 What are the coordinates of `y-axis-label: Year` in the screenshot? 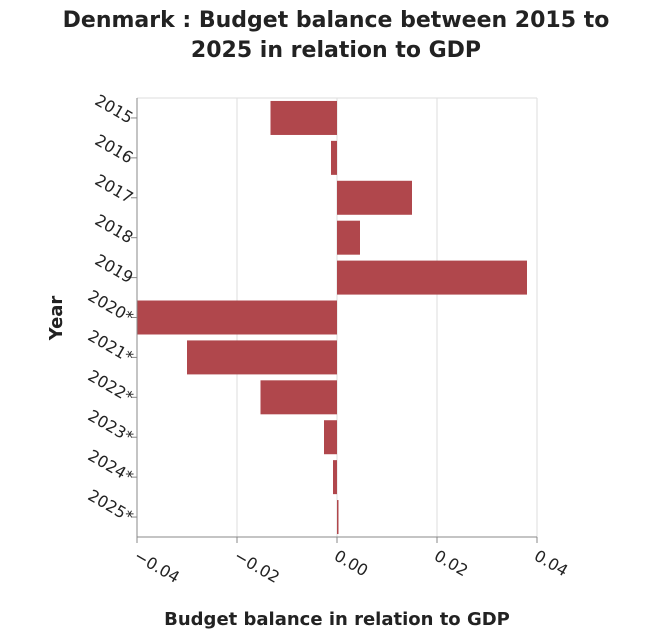 It's located at (56, 319).